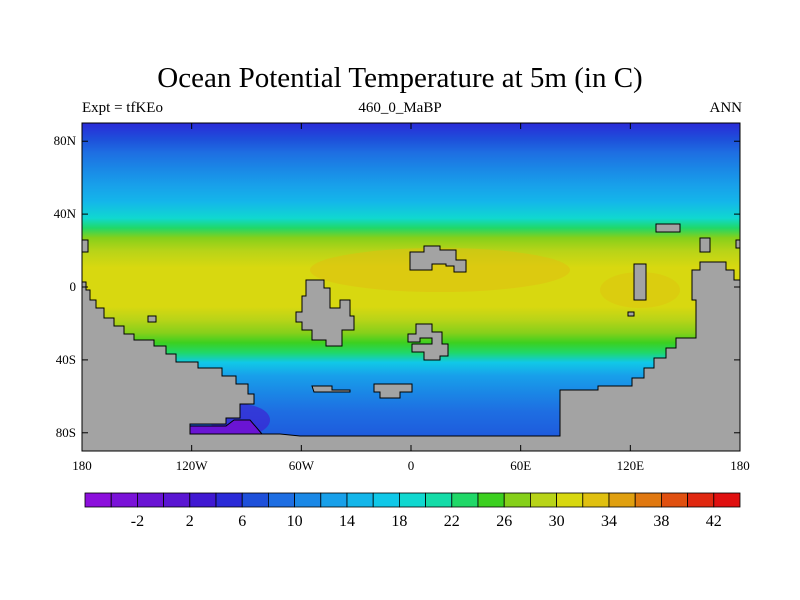 The height and width of the screenshot is (600, 800). Describe the element at coordinates (400, 78) in the screenshot. I see `plot-title: Ocean Potential Temperature at 5m (in C)` at that location.